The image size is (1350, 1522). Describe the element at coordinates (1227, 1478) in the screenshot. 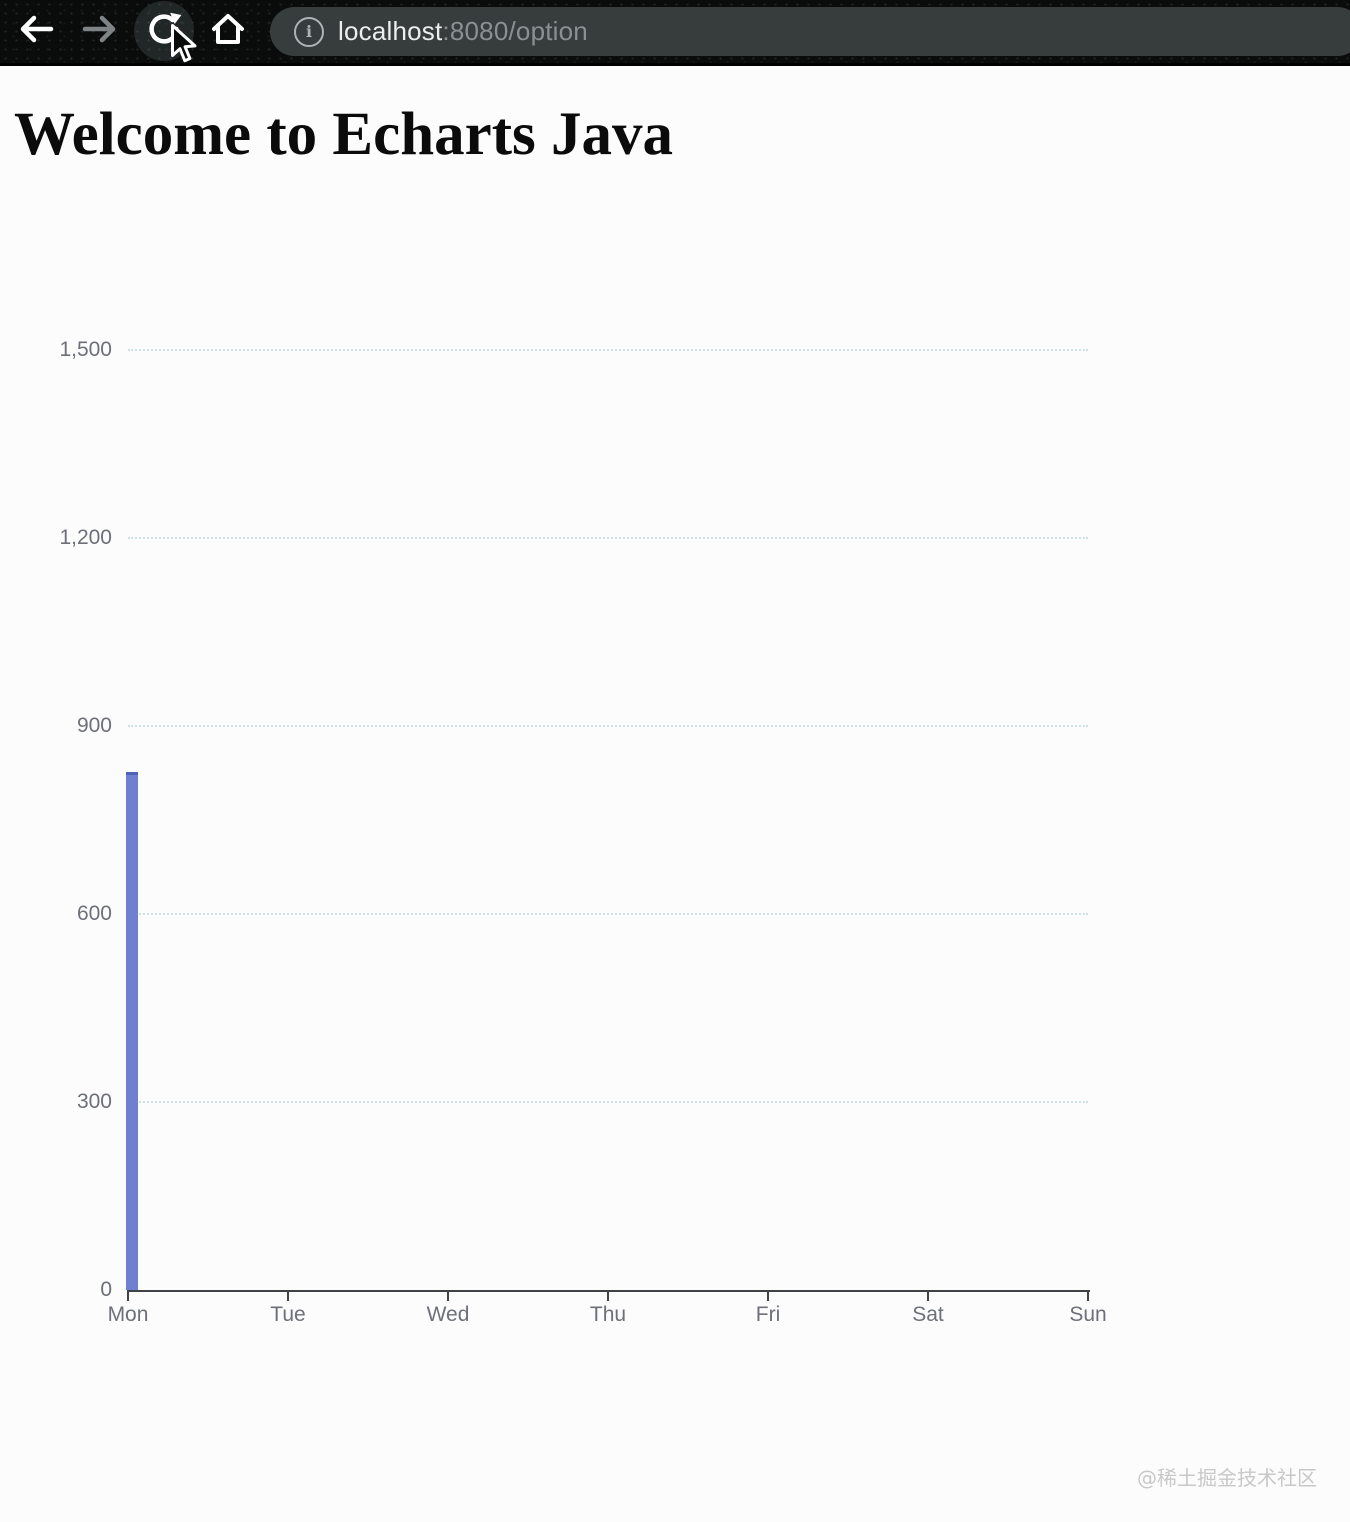

I see `watermark: @稀土掘金技术社区` at that location.